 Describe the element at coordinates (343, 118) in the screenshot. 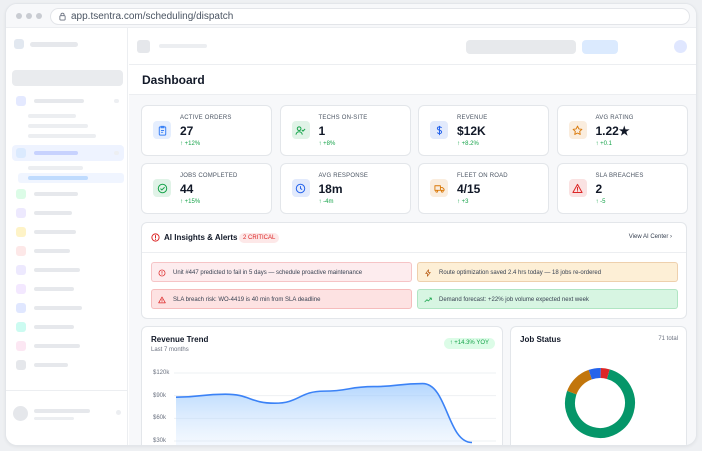

I see `kpi-label: TECHS ON-SITE` at that location.